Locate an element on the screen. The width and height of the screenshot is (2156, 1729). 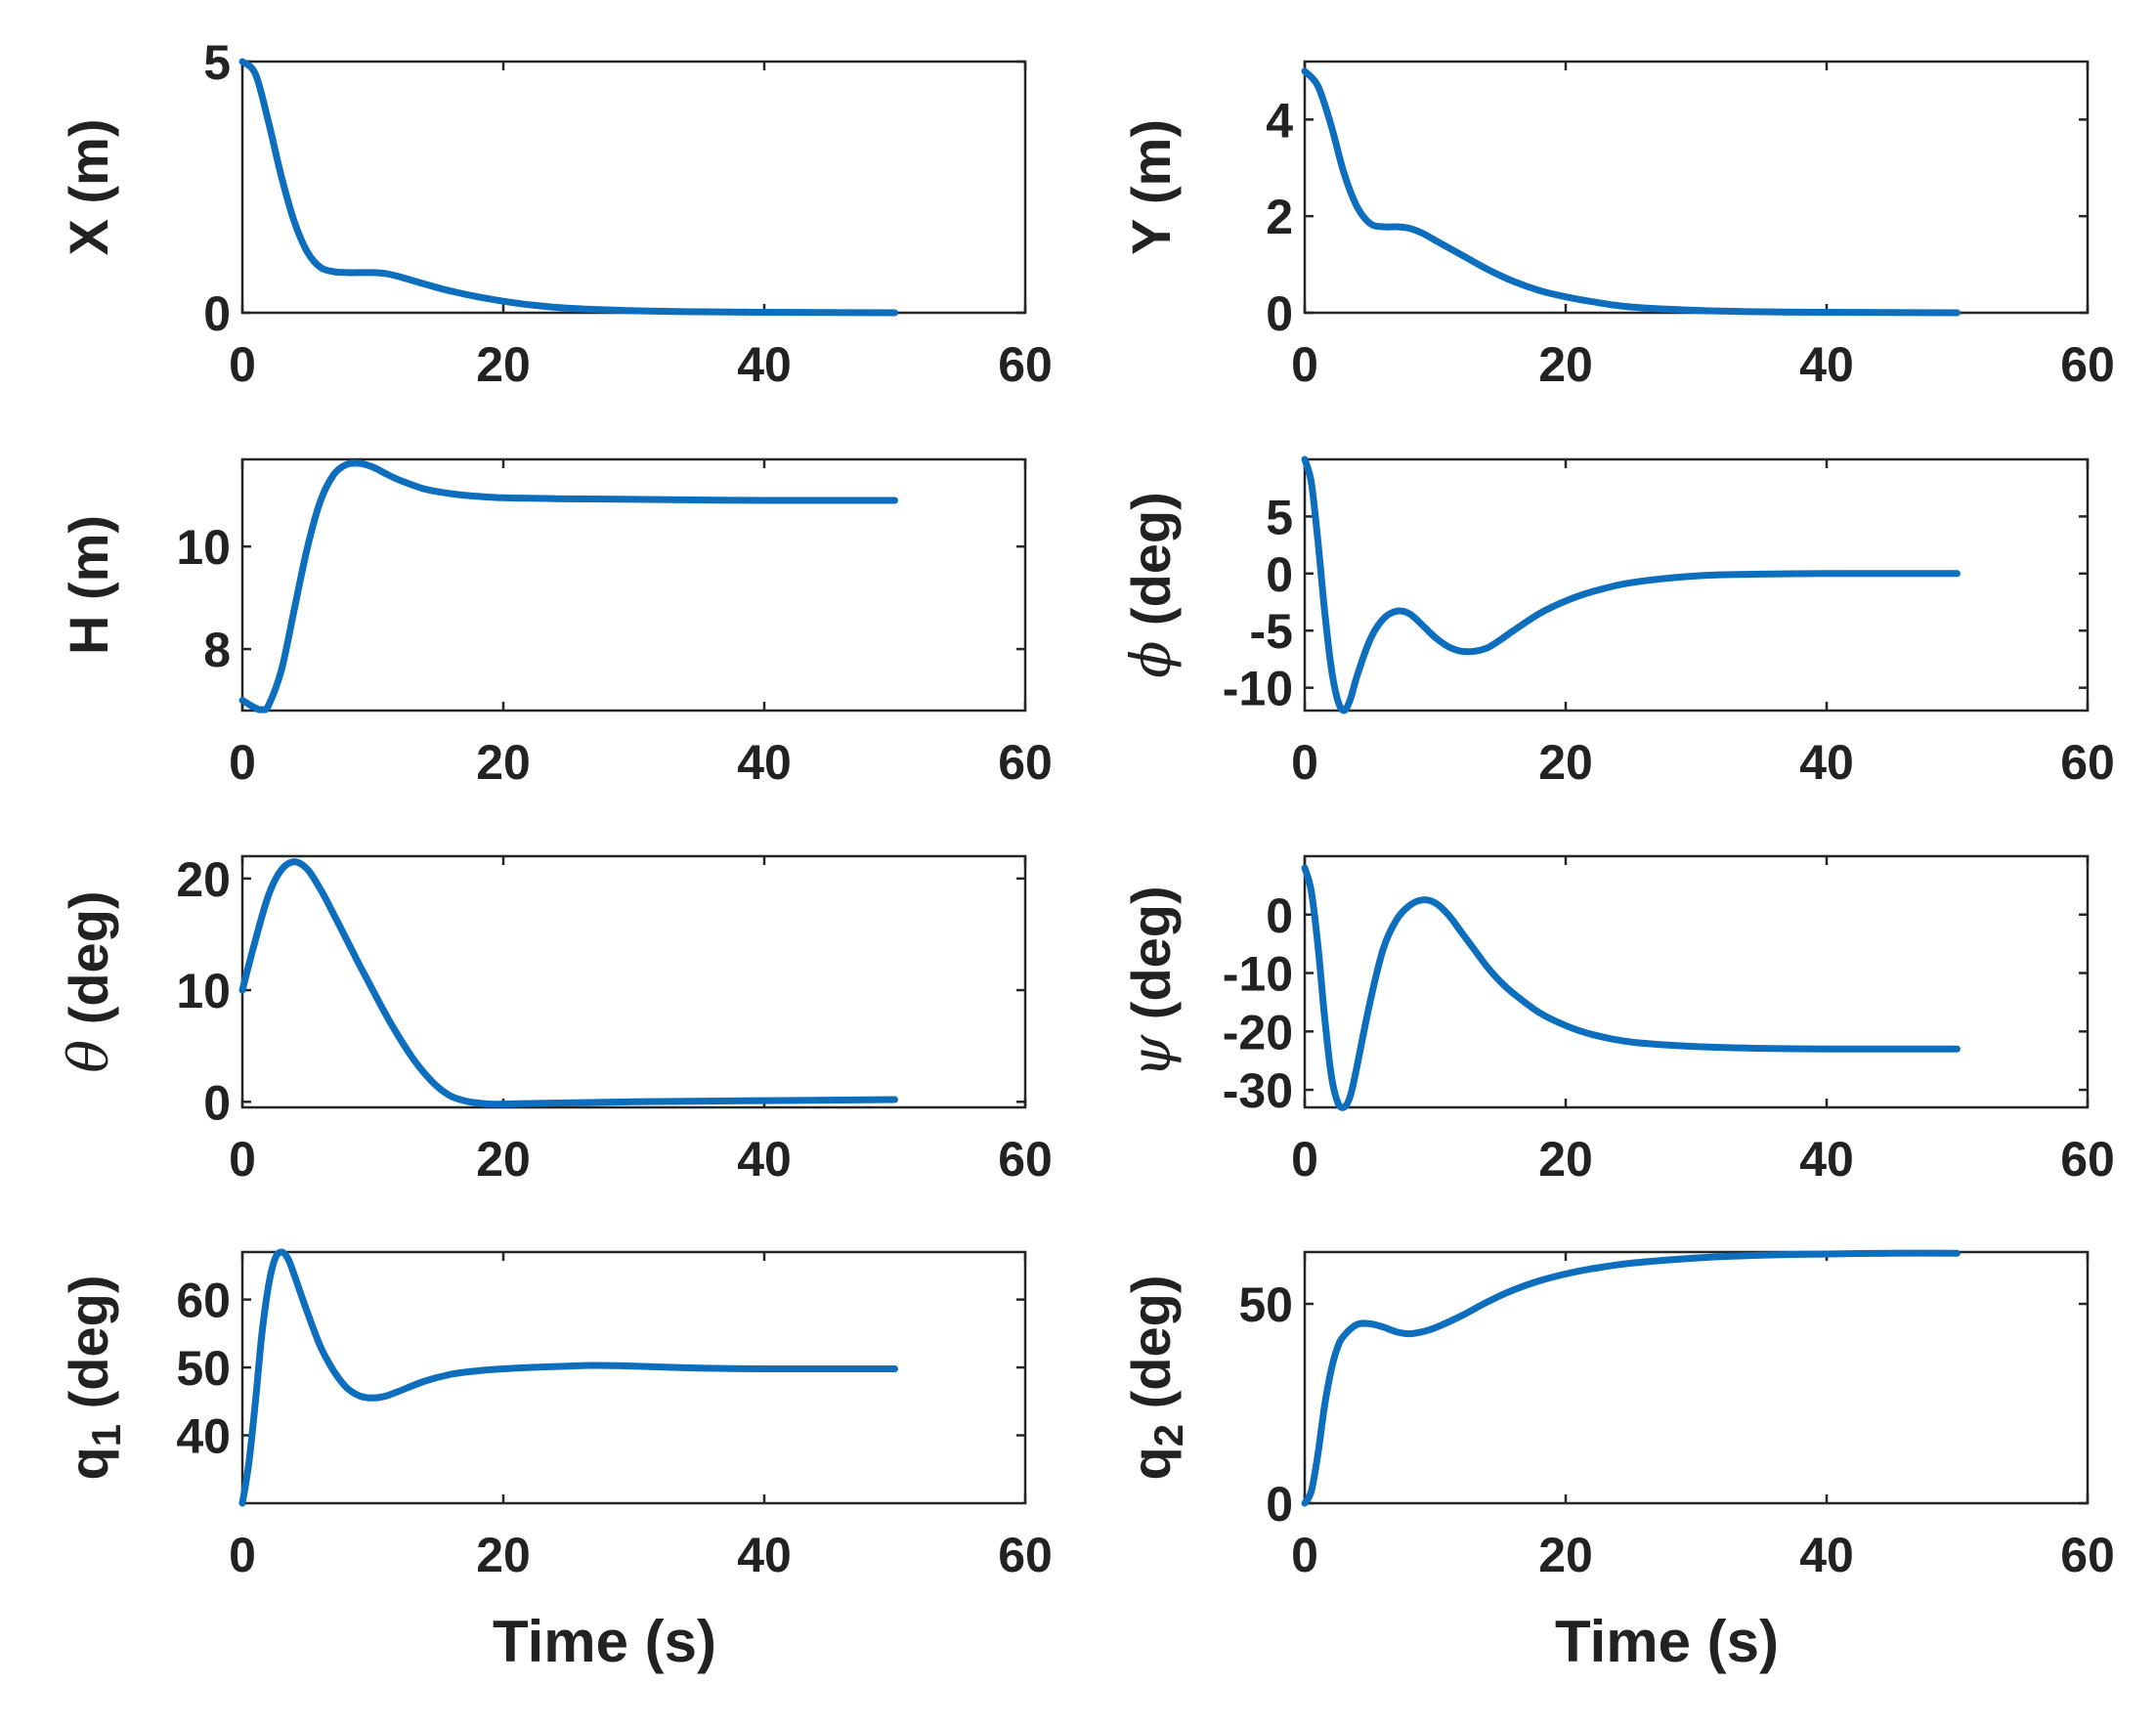
y-axis-label: ϕ (deg) is located at coordinates (1152, 585).